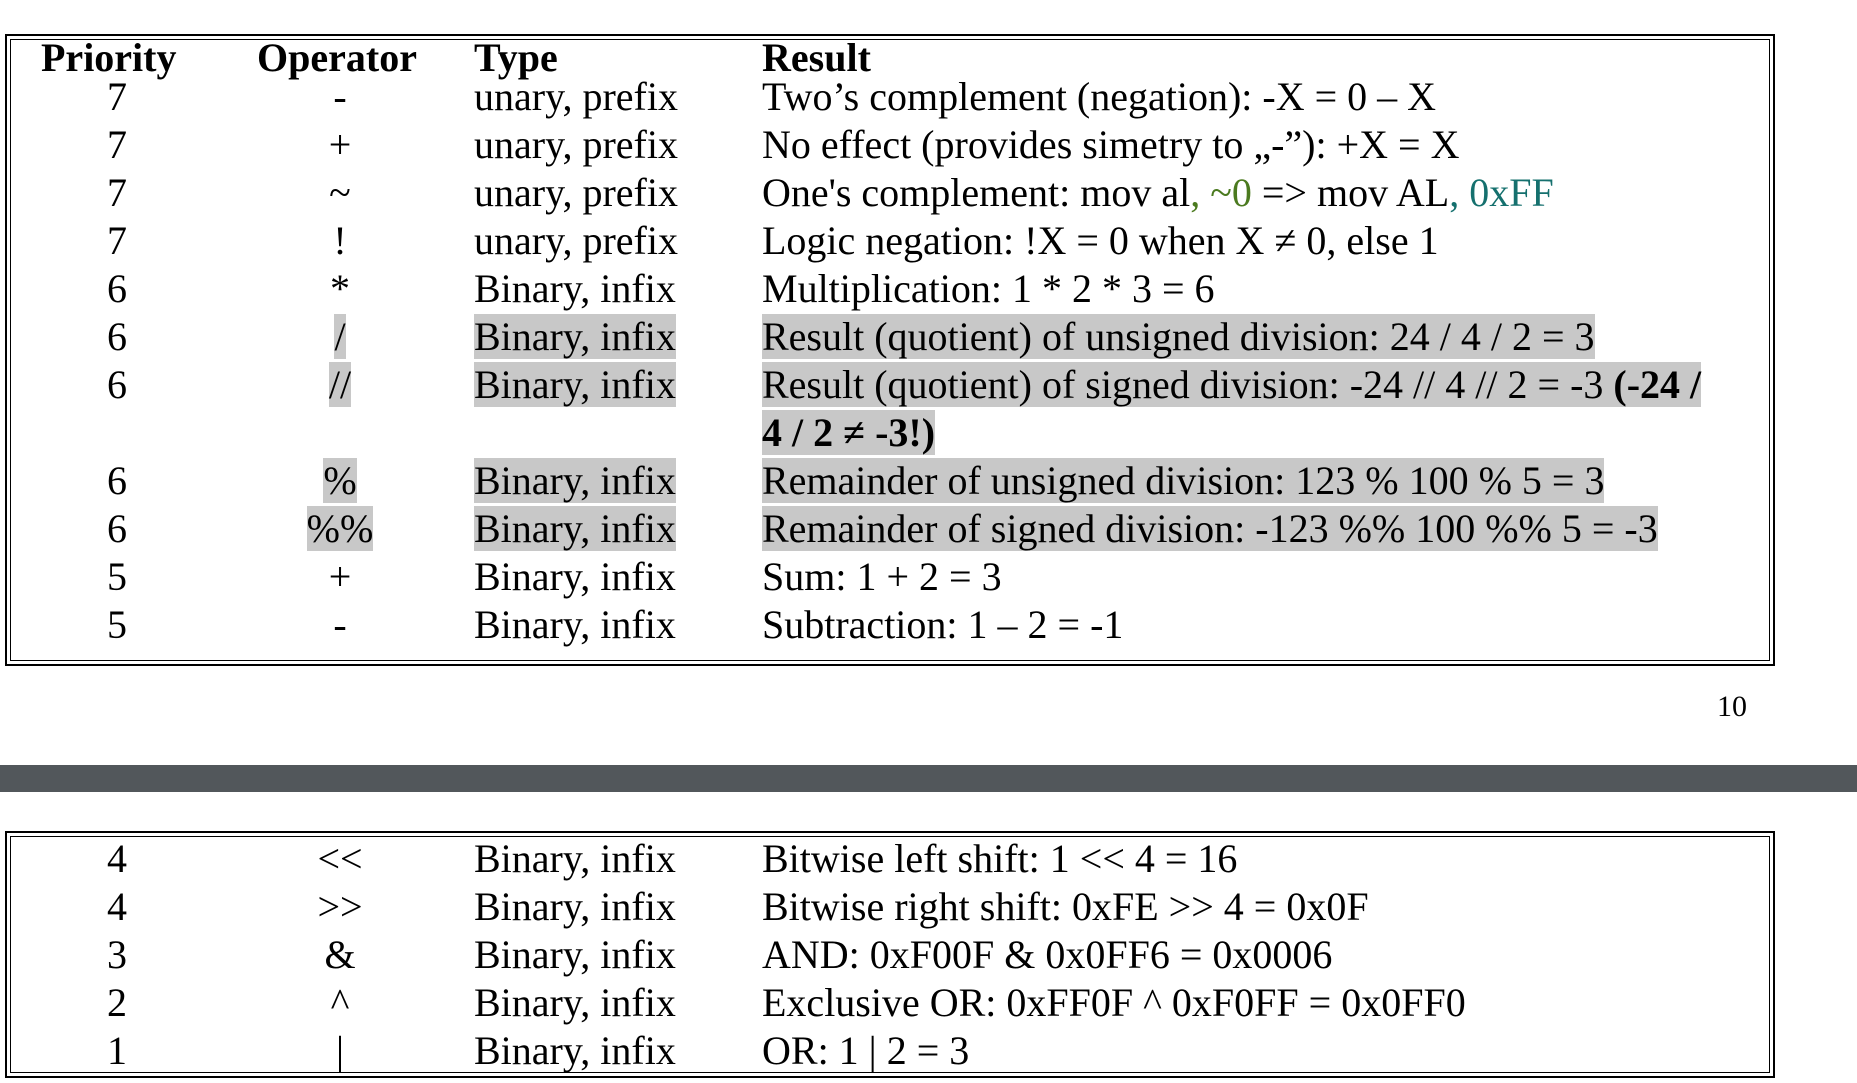 This screenshot has width=1857, height=1083. I want to click on operator-cell: /, so click(340, 337).